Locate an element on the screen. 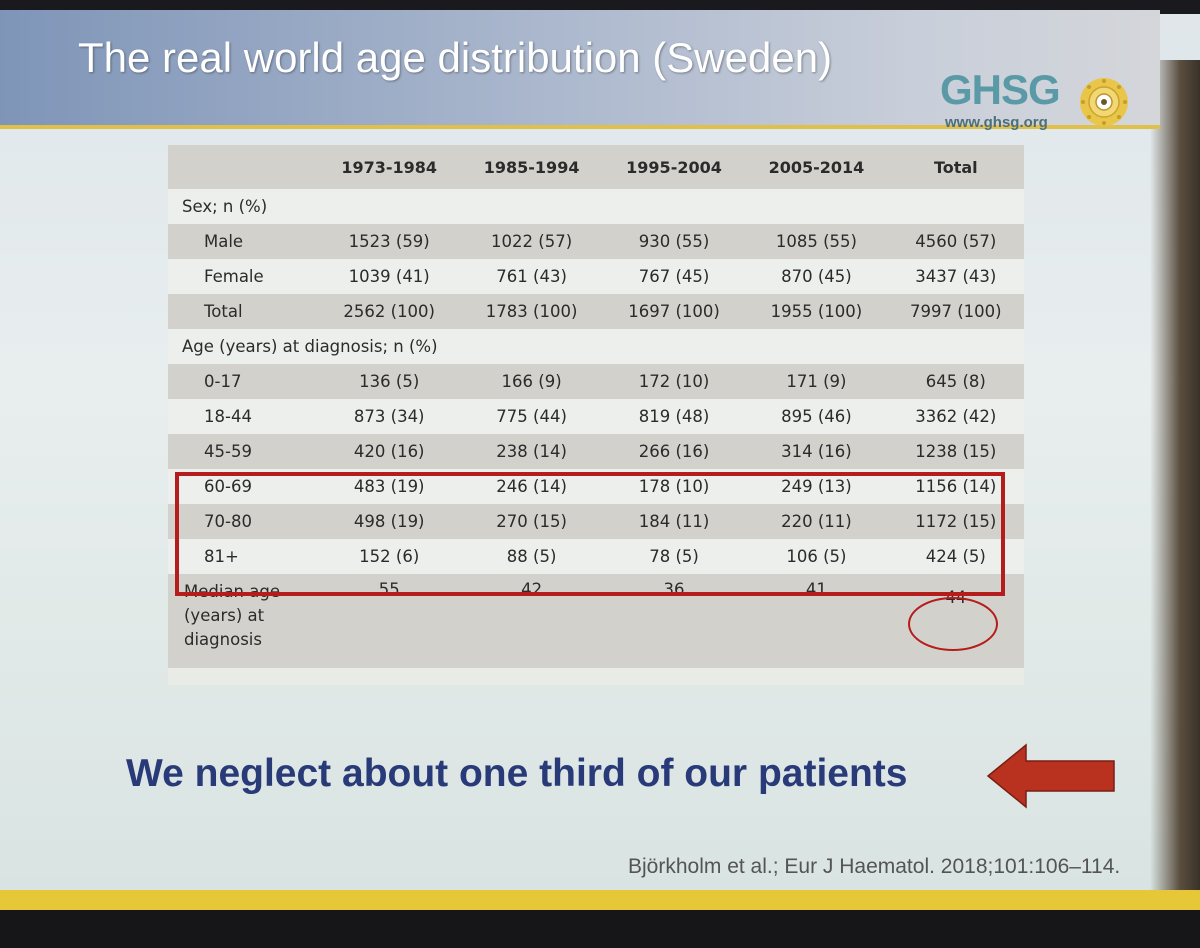 Image resolution: width=1200 pixels, height=948 pixels. cell: 2562 (100) is located at coordinates (389, 311).